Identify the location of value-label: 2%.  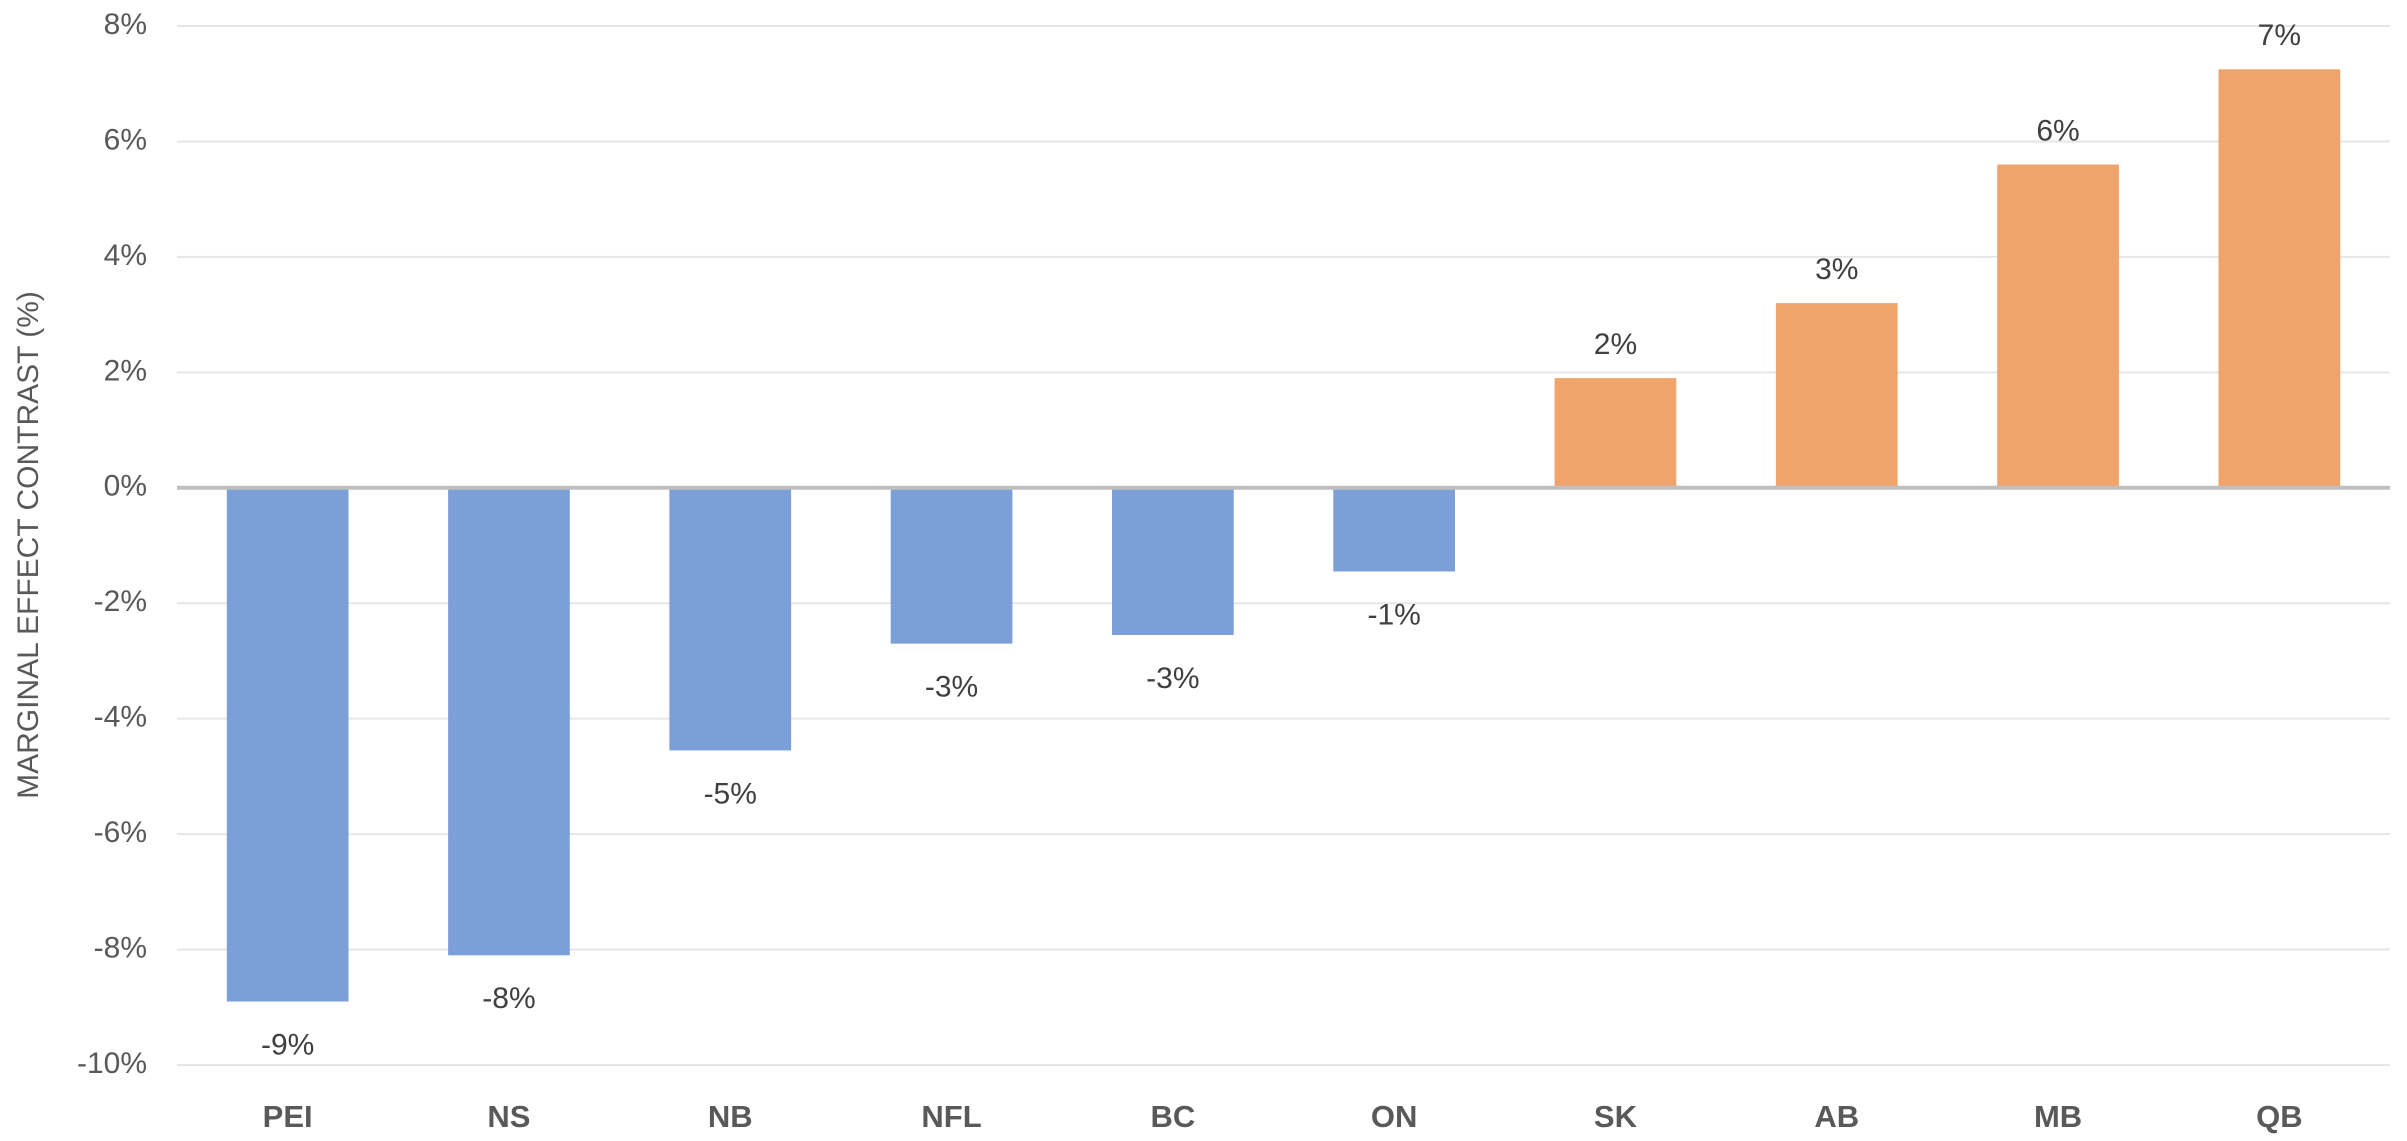
(1615, 344).